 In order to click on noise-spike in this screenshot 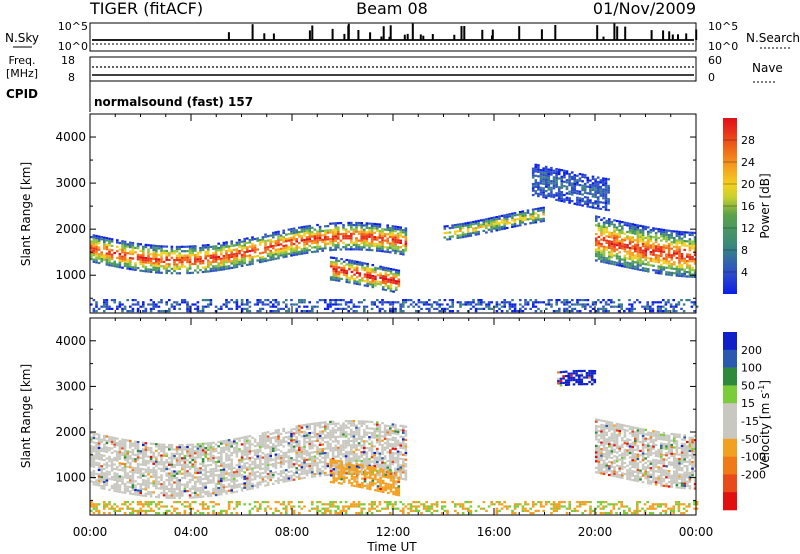, I will do `click(309, 35)`.